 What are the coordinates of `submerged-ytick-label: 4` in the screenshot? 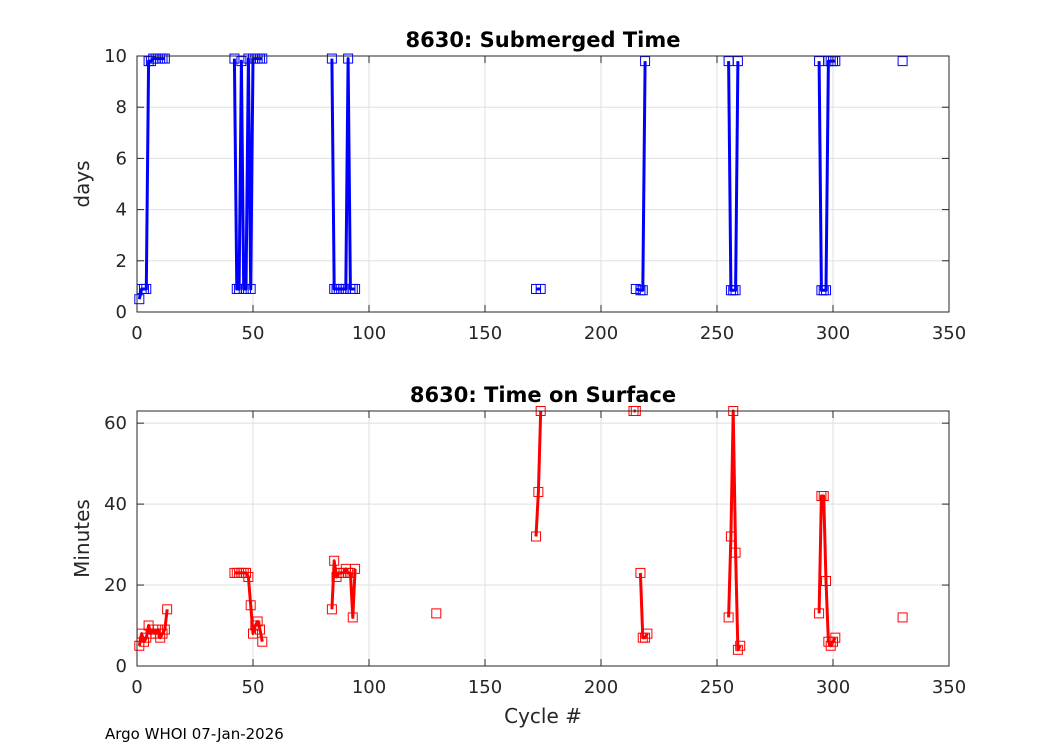 It's located at (121, 210).